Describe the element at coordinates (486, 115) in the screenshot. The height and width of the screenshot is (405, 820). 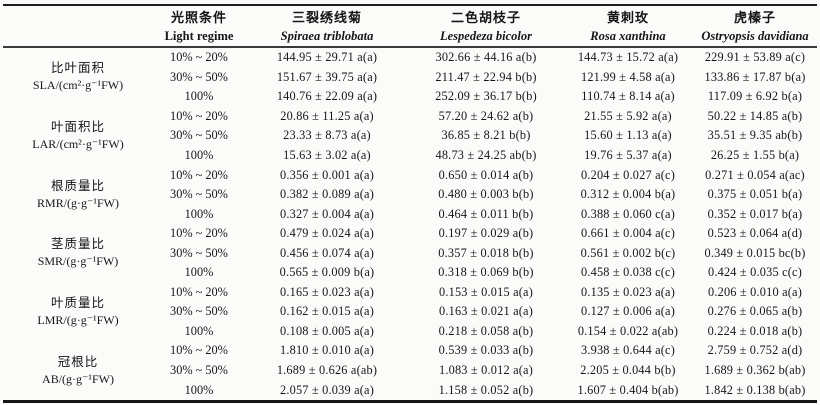
I see `value-cell: 57.20 ± 24.62 a(b)` at that location.